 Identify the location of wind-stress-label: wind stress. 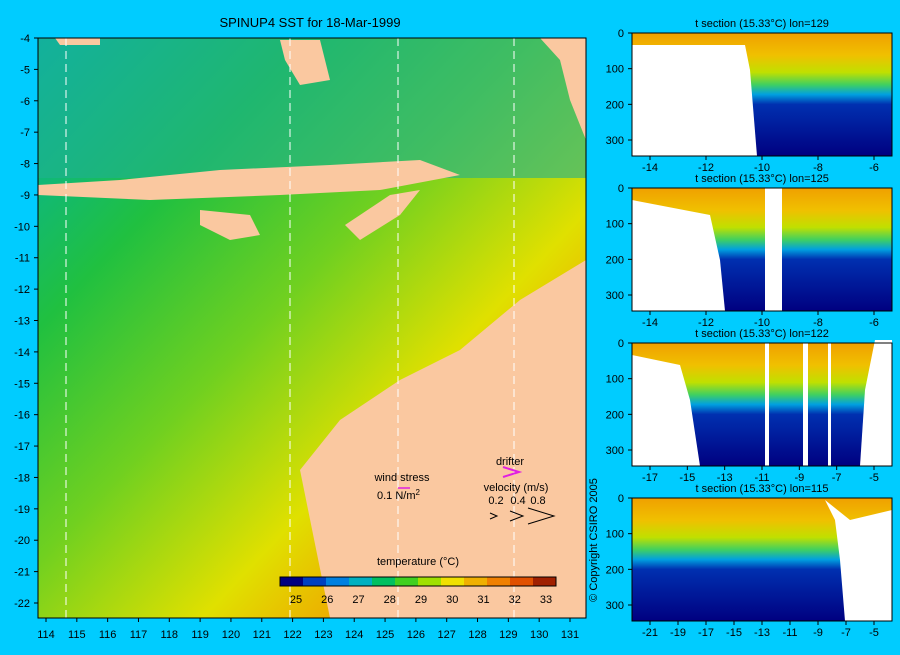
(401, 478).